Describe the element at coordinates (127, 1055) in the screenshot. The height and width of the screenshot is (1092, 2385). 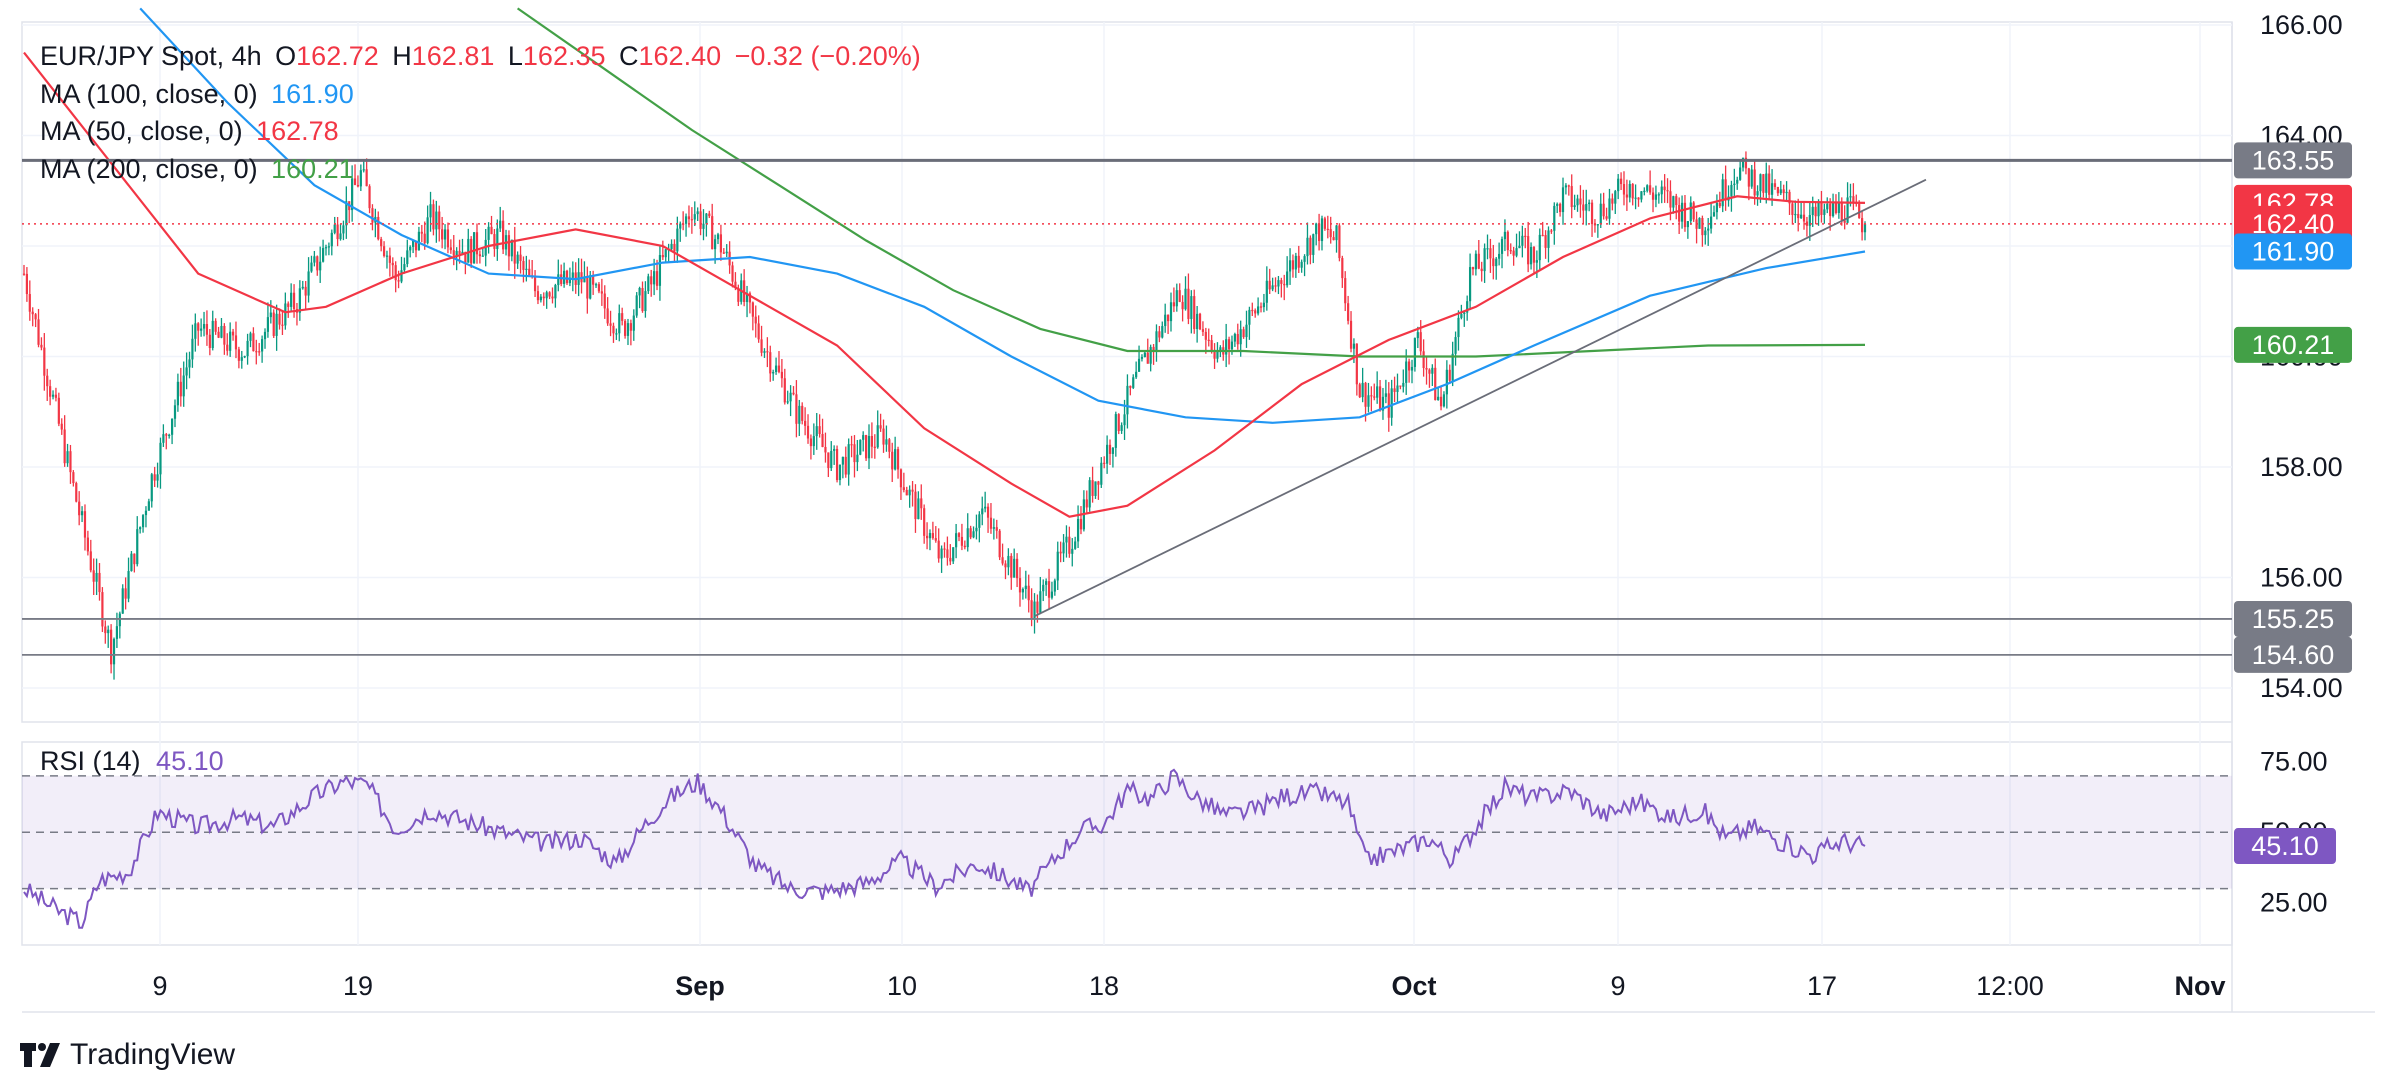
I see `tradingview-logo: TradingView` at that location.